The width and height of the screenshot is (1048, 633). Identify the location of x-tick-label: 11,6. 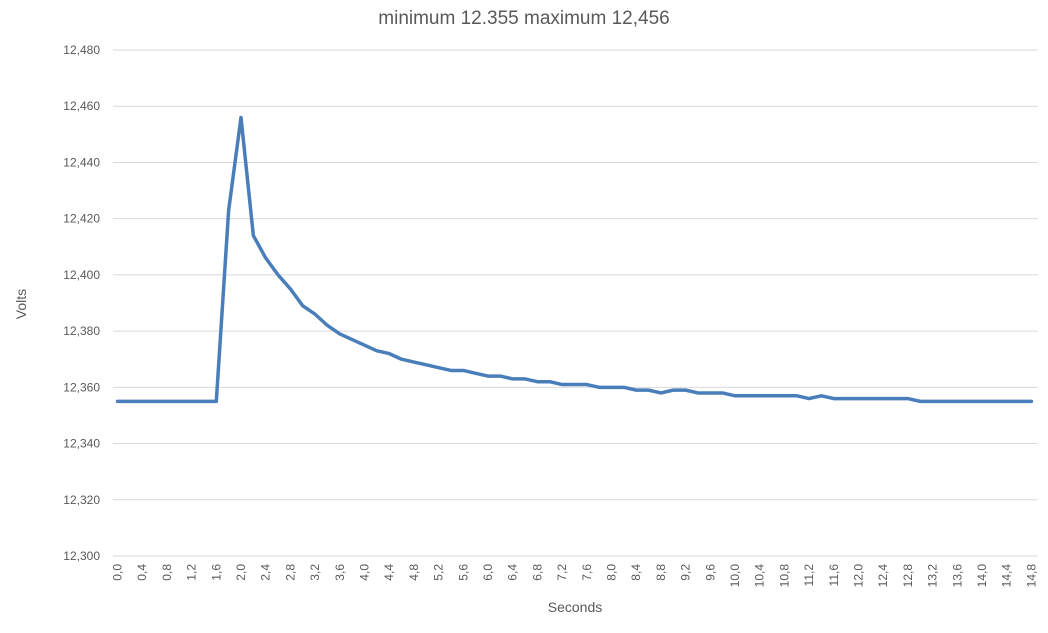
(834, 575).